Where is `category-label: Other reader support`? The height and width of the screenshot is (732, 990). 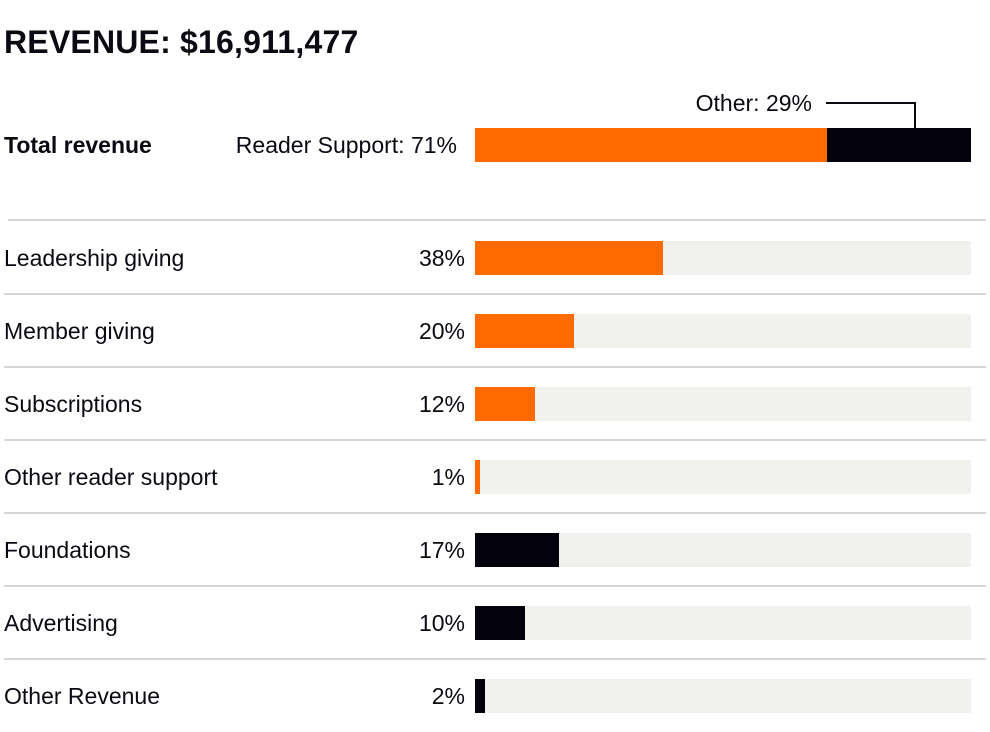
category-label: Other reader support is located at coordinates (111, 477).